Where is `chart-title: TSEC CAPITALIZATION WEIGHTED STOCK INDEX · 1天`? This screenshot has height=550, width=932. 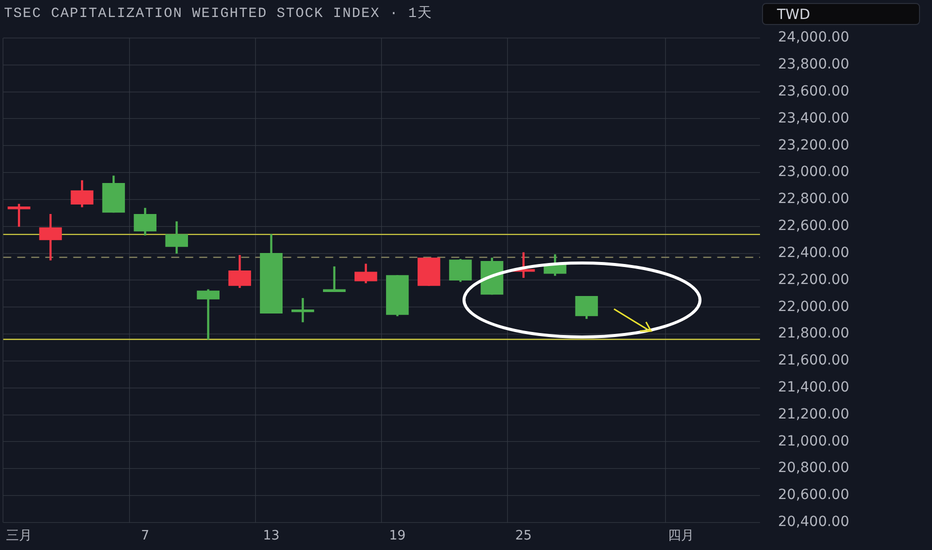 chart-title: TSEC CAPITALIZATION WEIGHTED STOCK INDEX · 1天 is located at coordinates (218, 13).